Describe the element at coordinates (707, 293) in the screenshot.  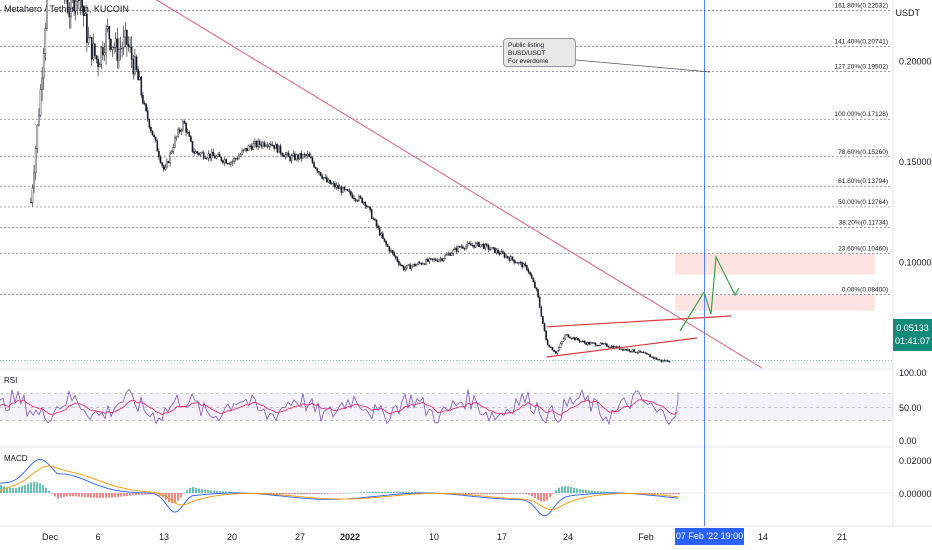
I see `projection-path` at that location.